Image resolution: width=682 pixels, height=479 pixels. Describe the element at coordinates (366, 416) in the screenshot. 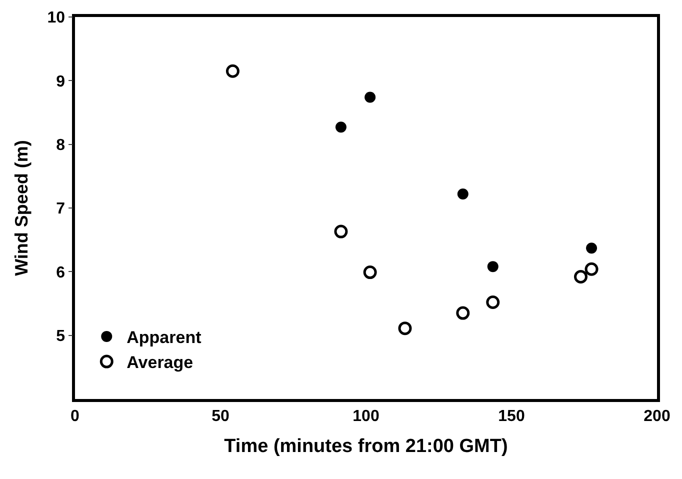

I see `x-tick-label: 100` at that location.